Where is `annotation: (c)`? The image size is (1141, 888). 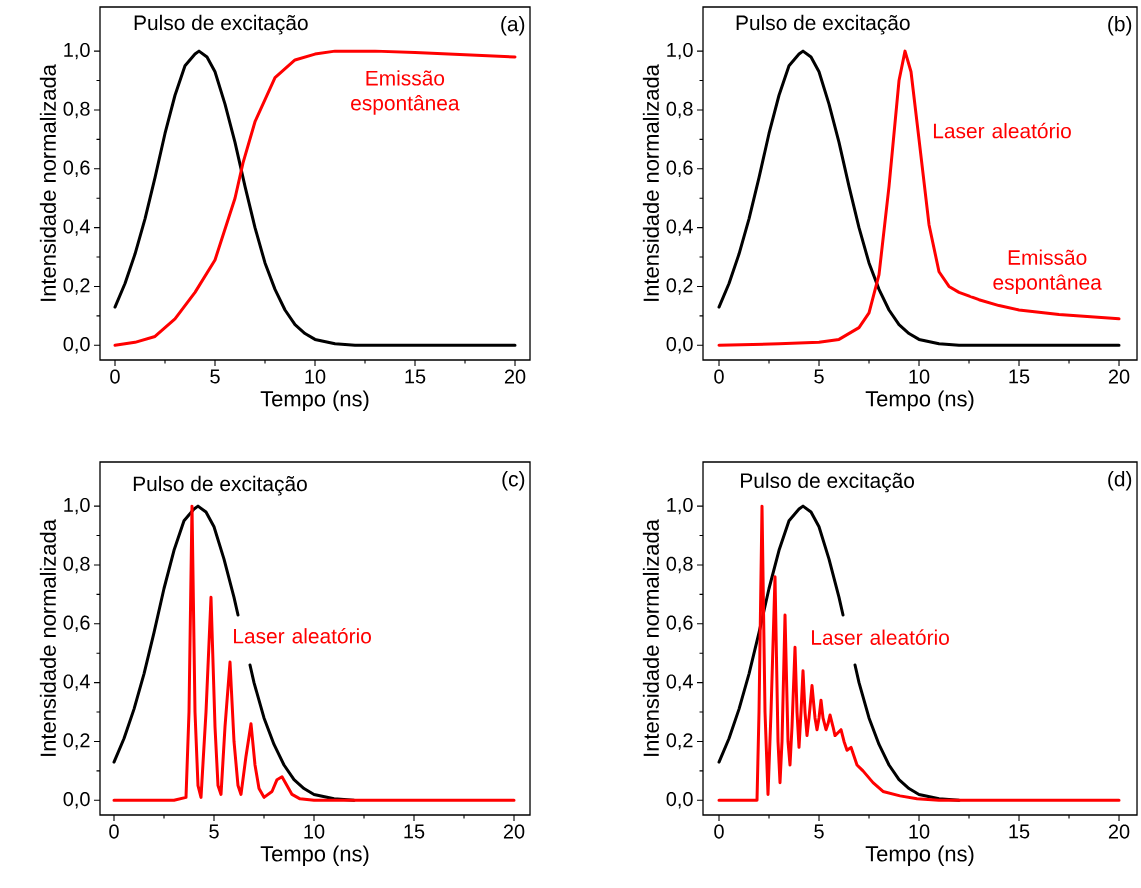
annotation: (c) is located at coordinates (513, 481).